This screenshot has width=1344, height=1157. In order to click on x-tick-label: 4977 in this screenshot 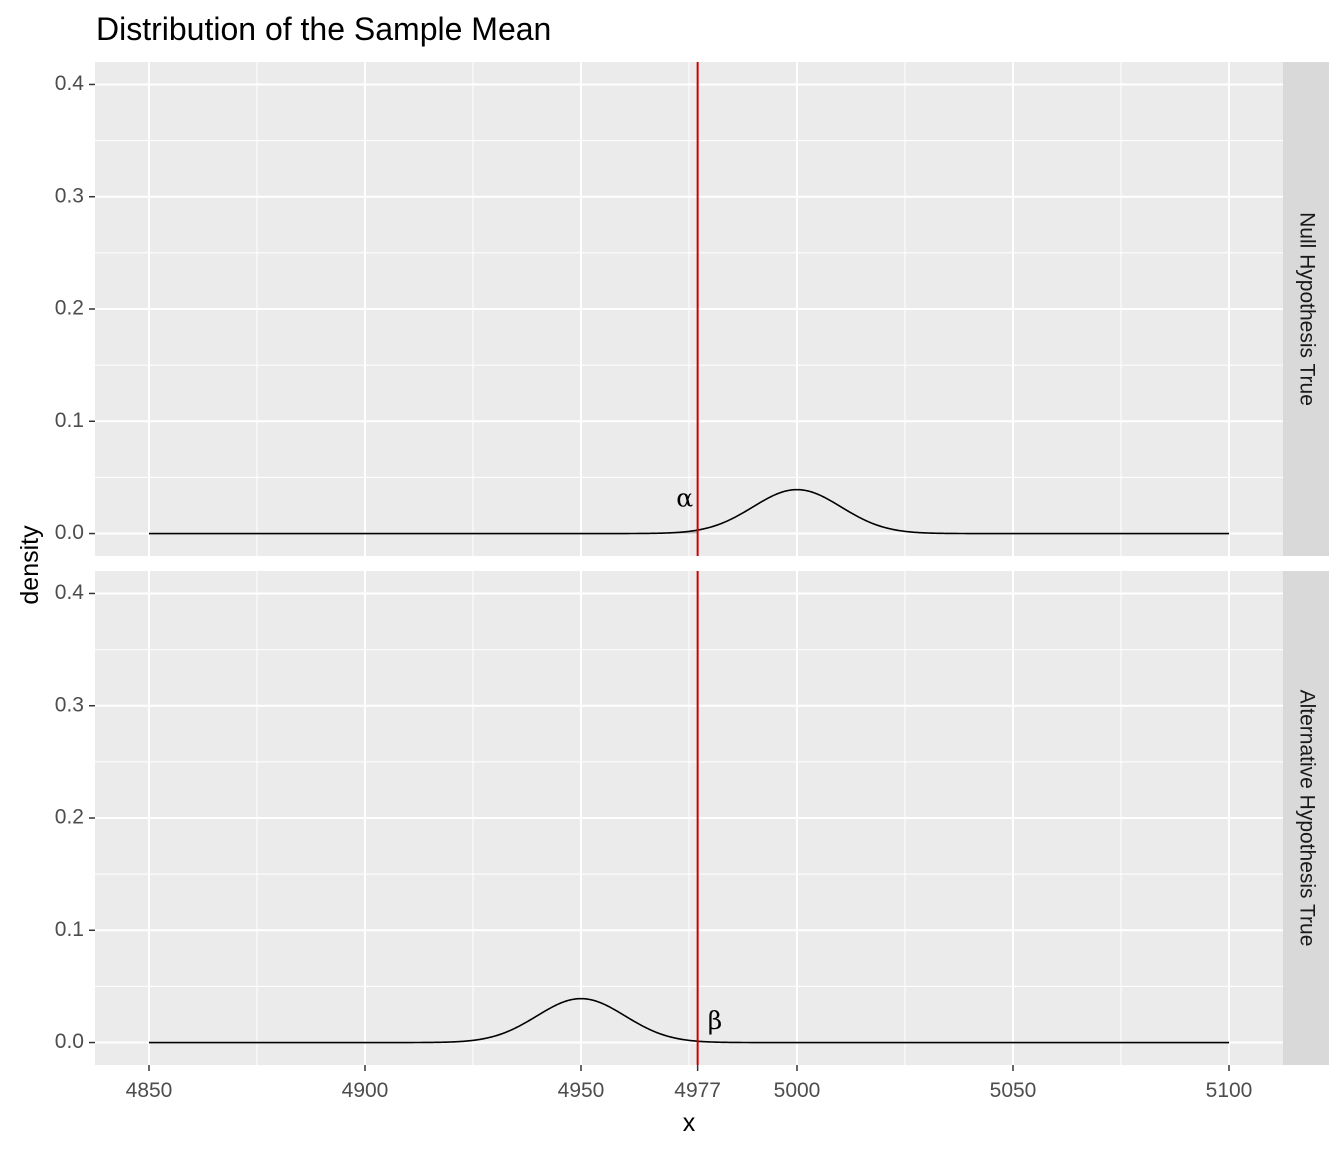, I will do `click(697, 1090)`.